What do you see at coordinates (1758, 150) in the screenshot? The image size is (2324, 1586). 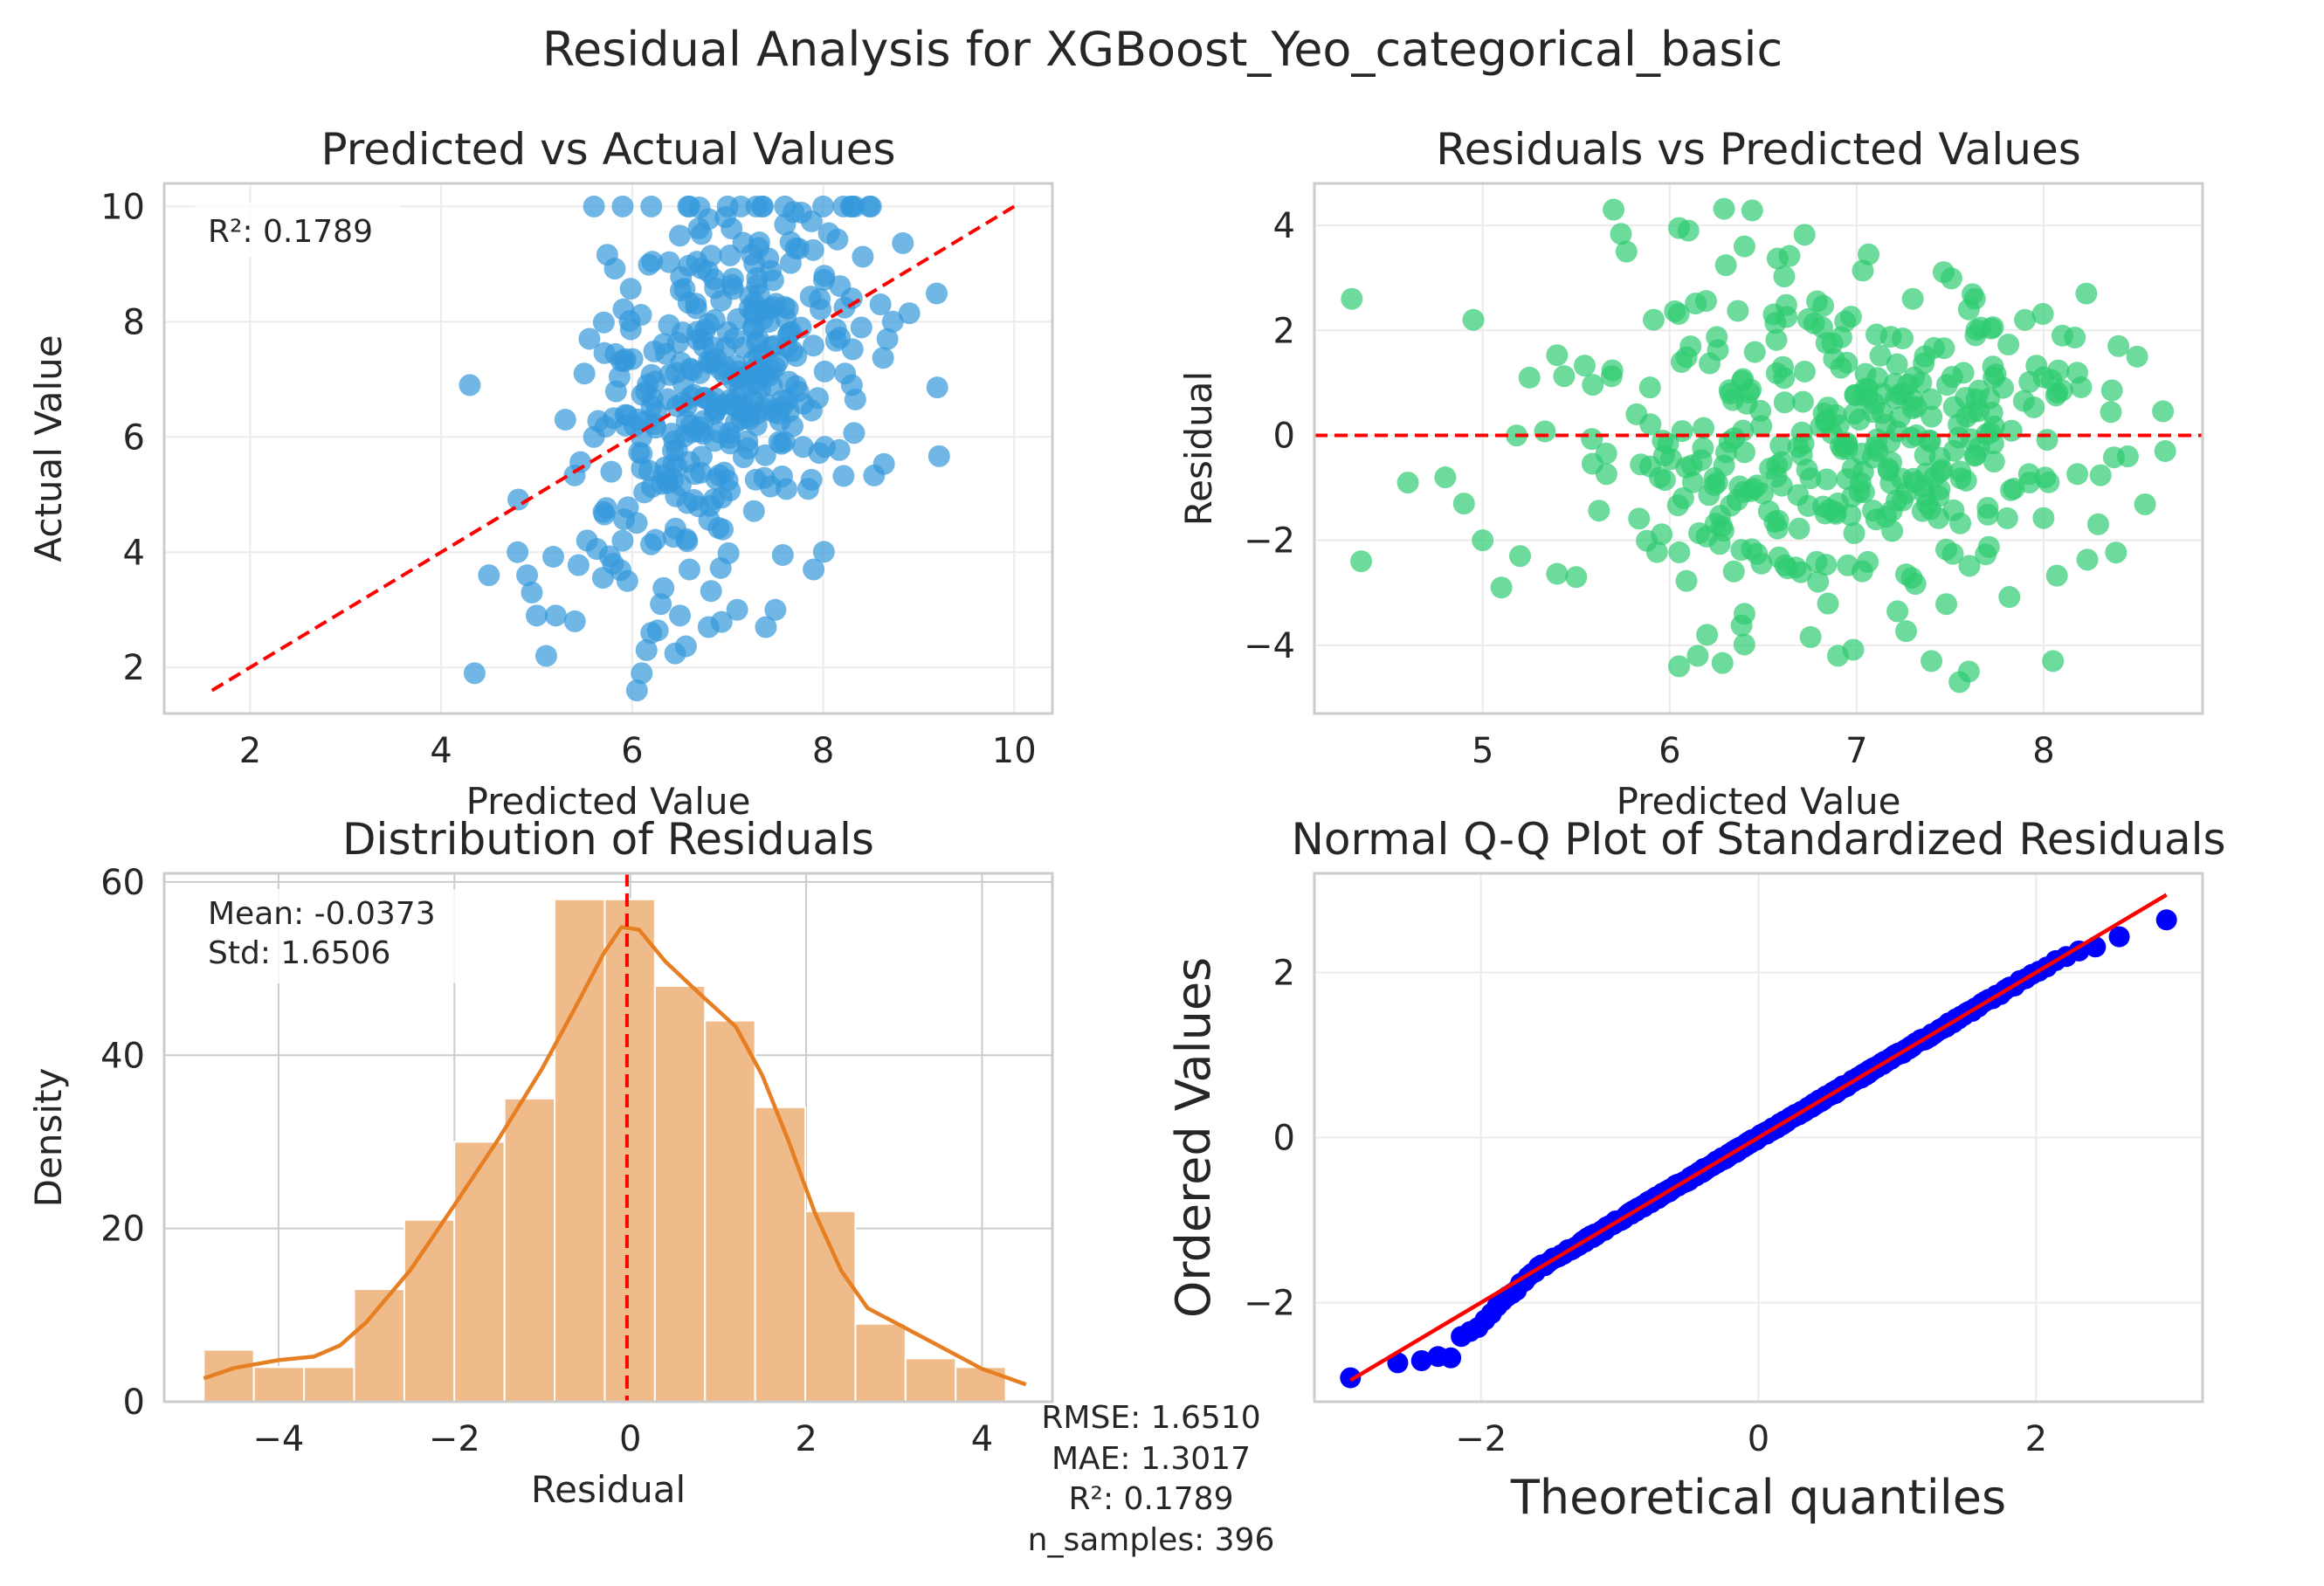 I see `panel-title: Residuals vs Predicted Values` at bounding box center [1758, 150].